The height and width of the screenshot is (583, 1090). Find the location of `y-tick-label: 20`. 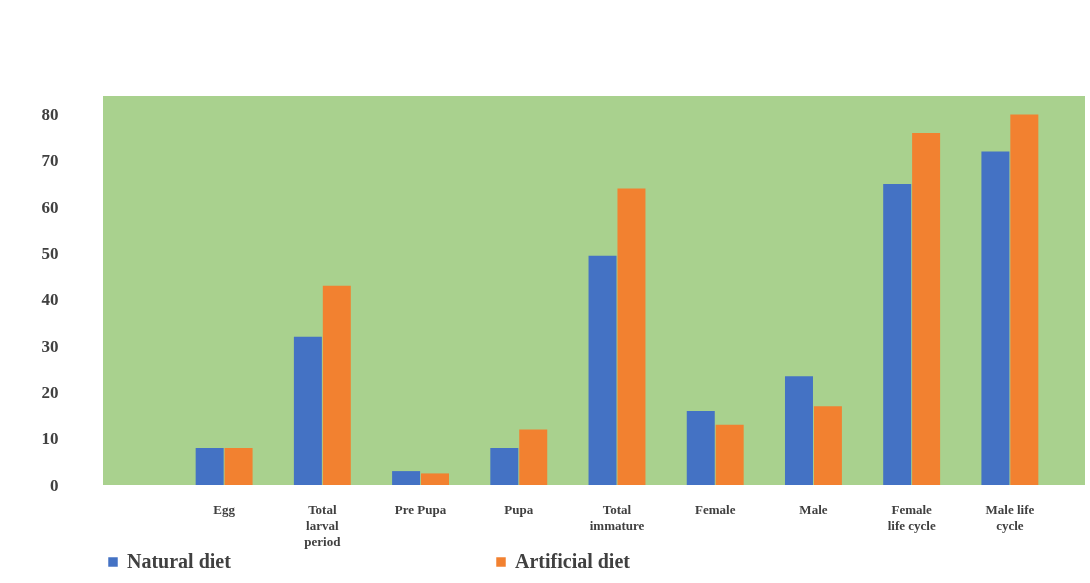

y-tick-label: 20 is located at coordinates (50, 392).